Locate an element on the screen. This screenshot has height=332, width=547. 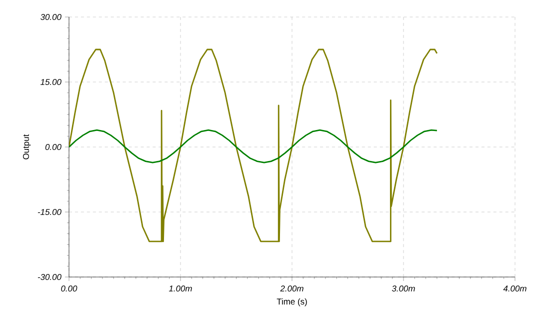
x-tick-label: 2.00m is located at coordinates (292, 289).